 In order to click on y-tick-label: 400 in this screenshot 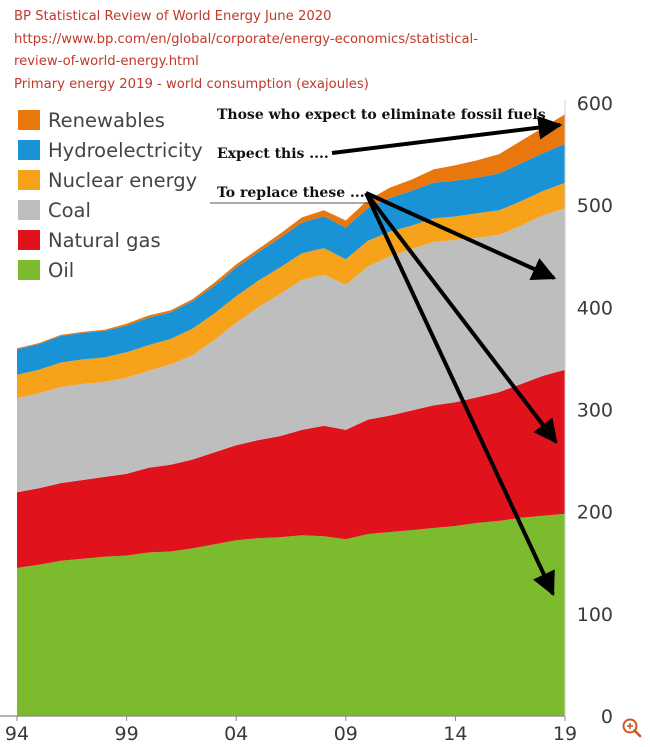, I will do `click(595, 308)`.